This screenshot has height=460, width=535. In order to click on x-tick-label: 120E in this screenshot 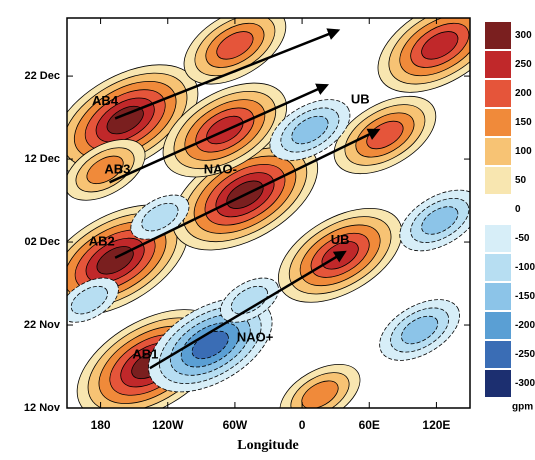, I will do `click(436, 425)`.